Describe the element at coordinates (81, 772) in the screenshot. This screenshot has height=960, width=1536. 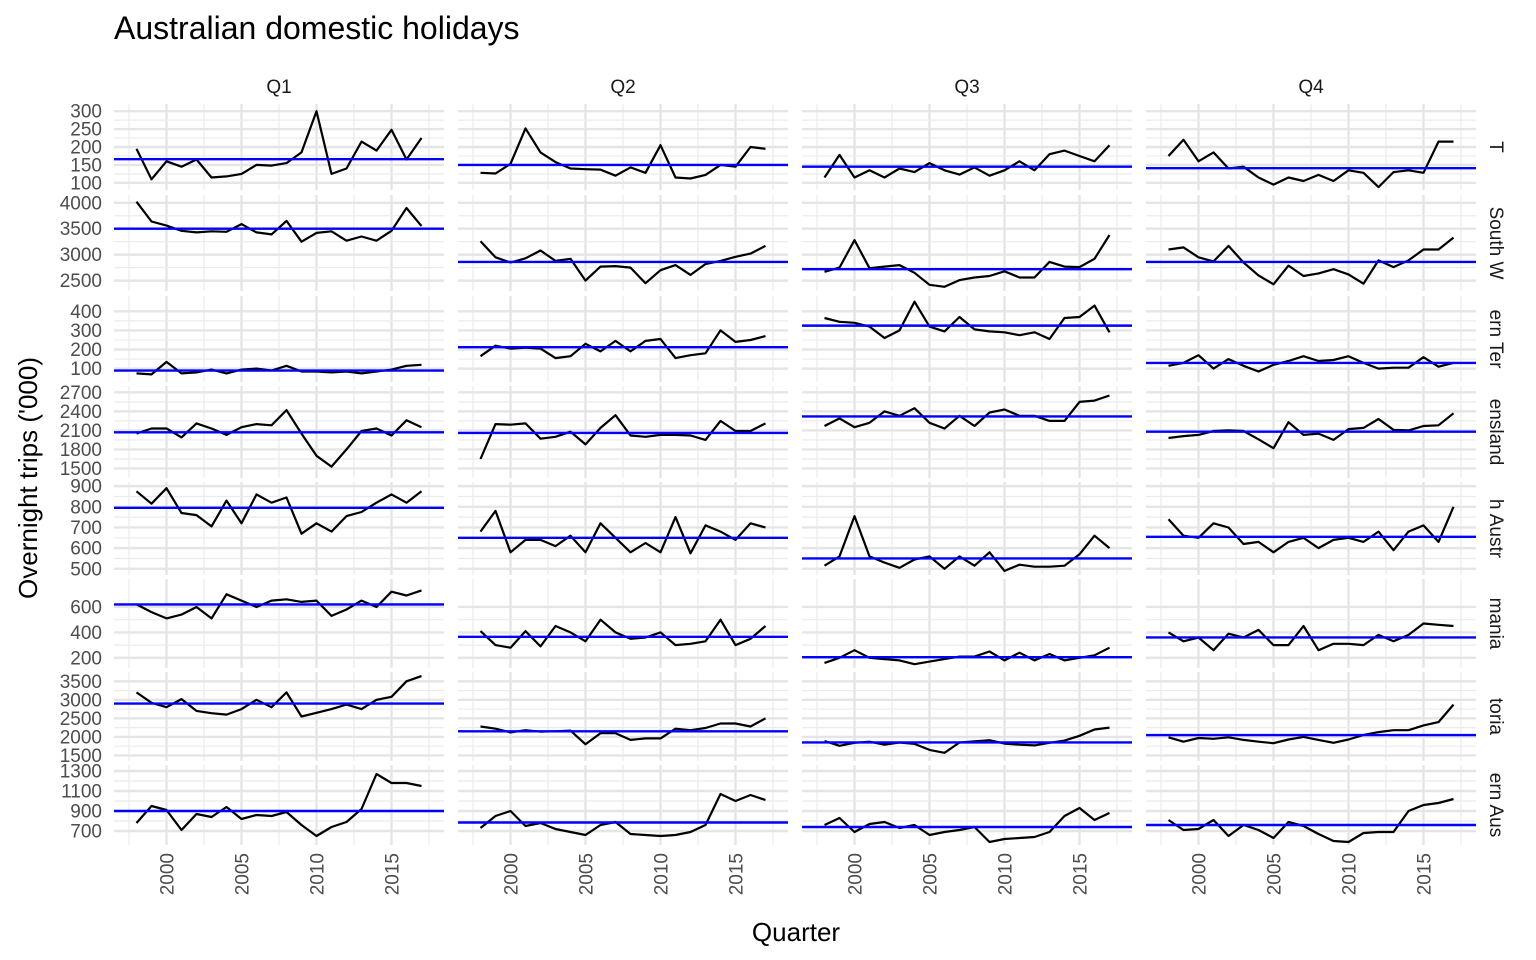
I see `y-tick-label: 1300` at that location.